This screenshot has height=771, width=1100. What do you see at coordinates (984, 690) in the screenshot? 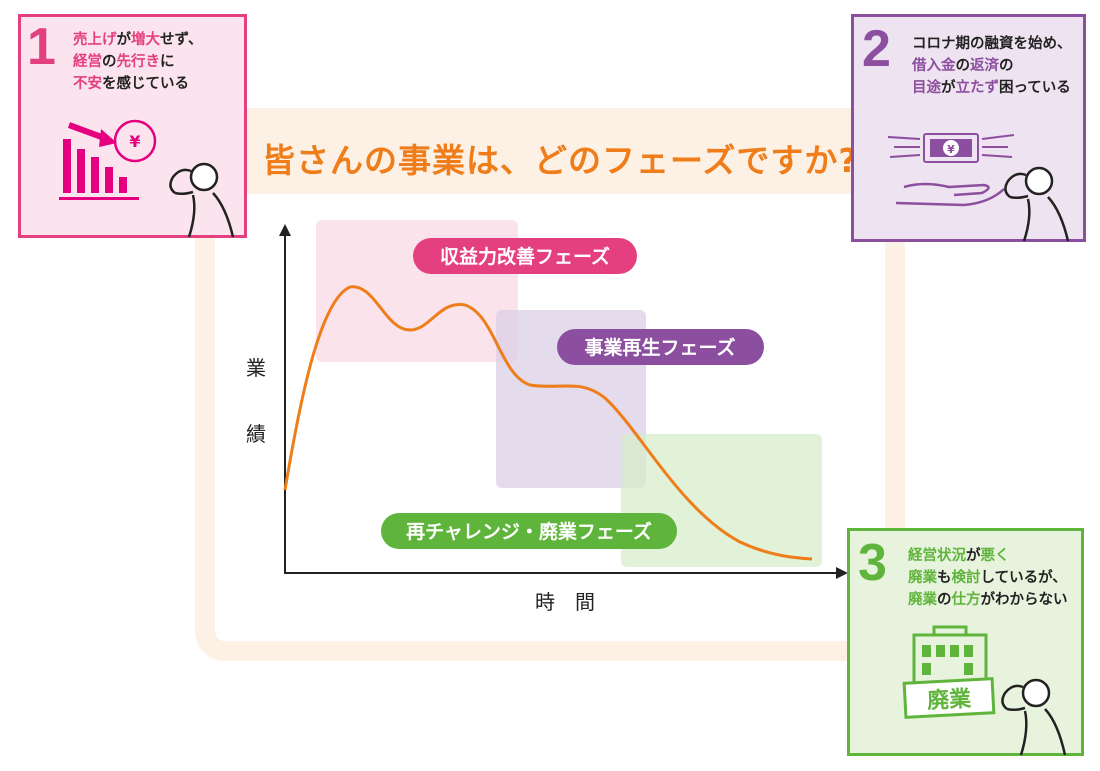
I see `closed-building-icon: 廃業` at bounding box center [984, 690].